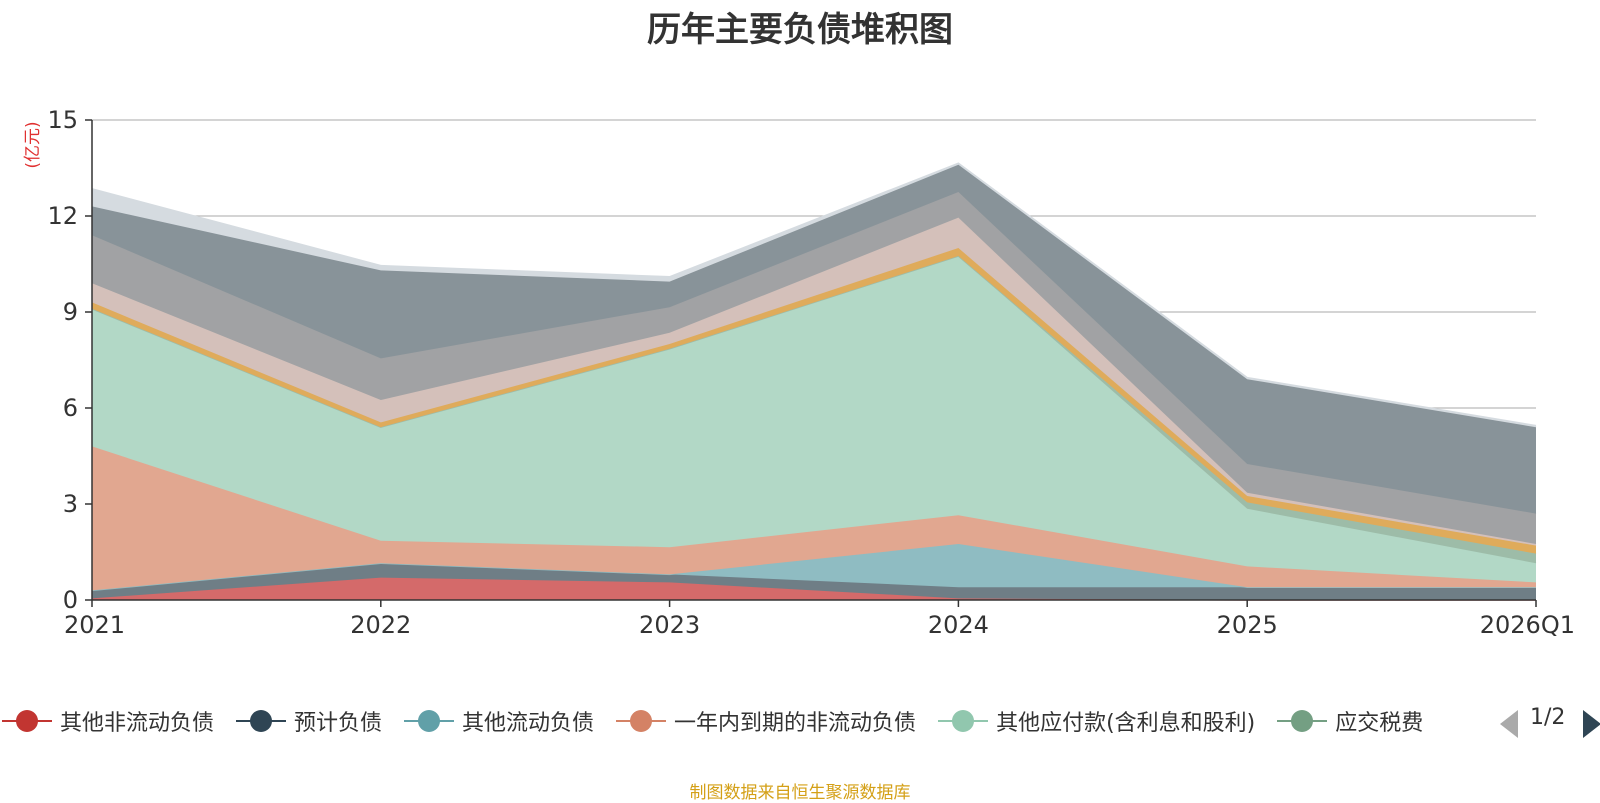  Describe the element at coordinates (70, 408) in the screenshot. I see `y-tick-label: 6` at that location.